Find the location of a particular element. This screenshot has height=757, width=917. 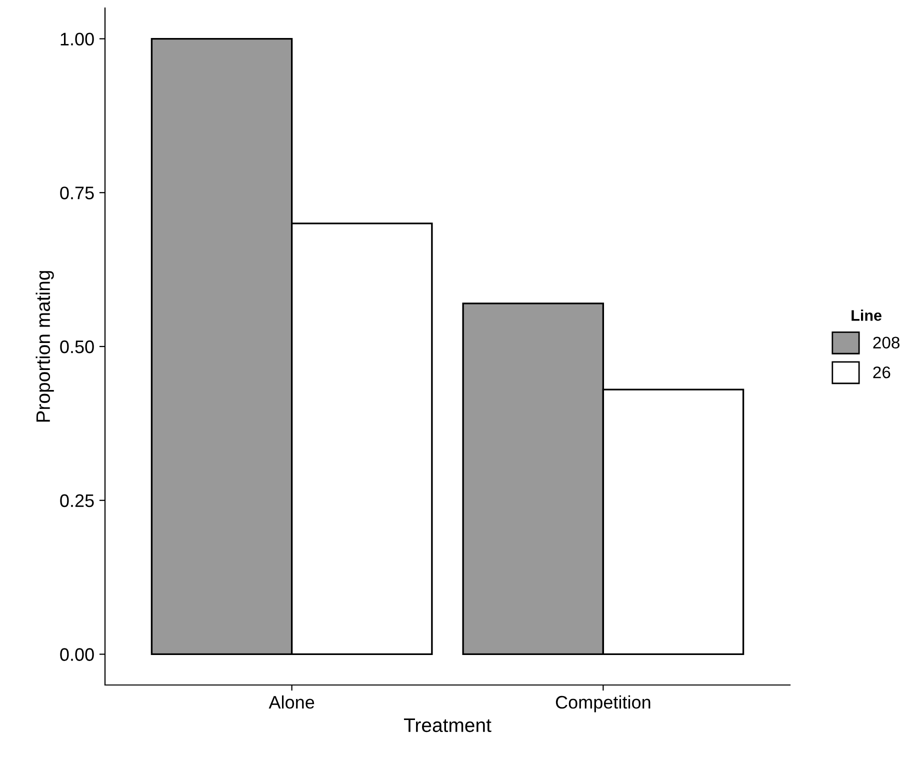

legend-label: 26 is located at coordinates (881, 372).